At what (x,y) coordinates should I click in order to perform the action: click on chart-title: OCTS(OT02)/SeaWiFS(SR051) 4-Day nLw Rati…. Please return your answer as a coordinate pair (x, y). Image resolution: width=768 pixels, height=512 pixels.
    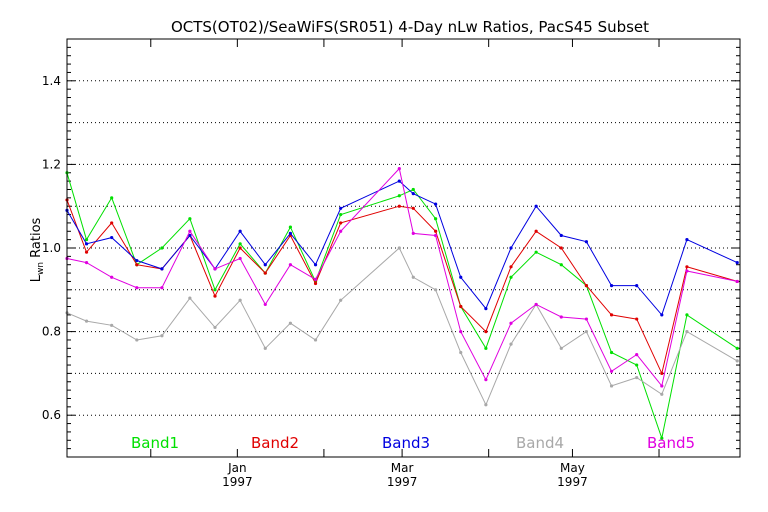
    Looking at the image, I should click on (410, 27).